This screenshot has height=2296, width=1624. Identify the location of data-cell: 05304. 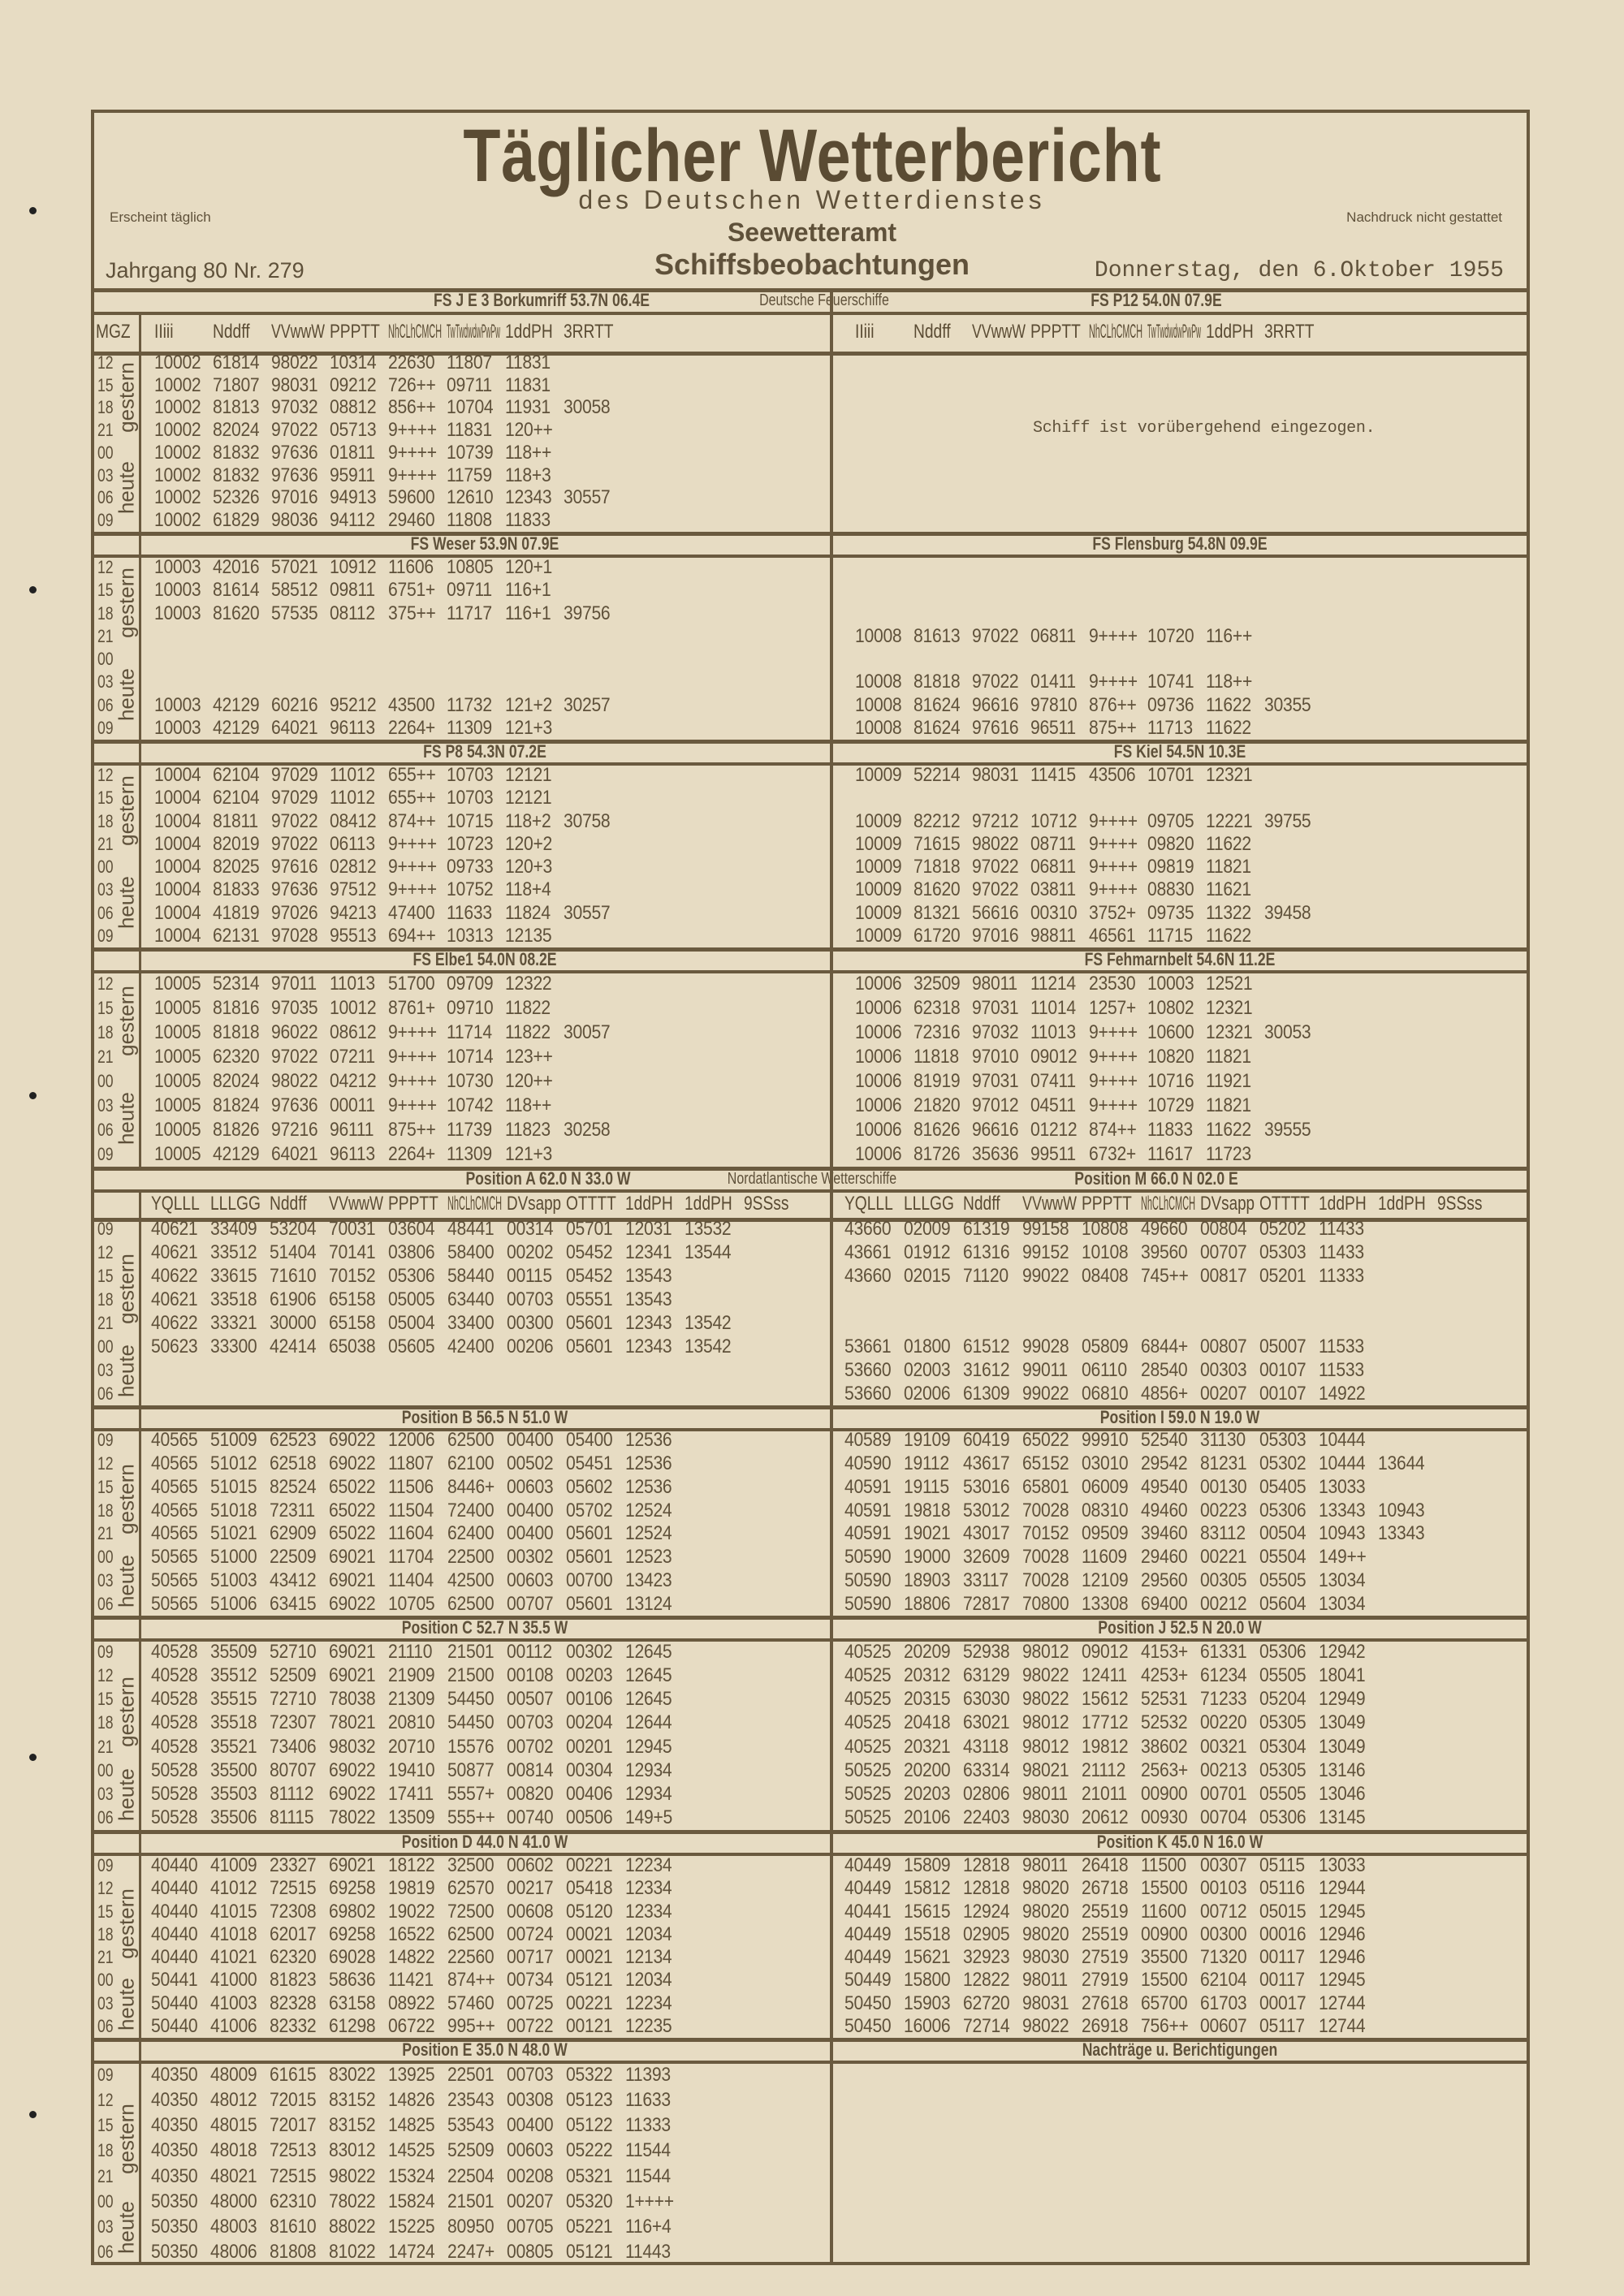
(1283, 1747).